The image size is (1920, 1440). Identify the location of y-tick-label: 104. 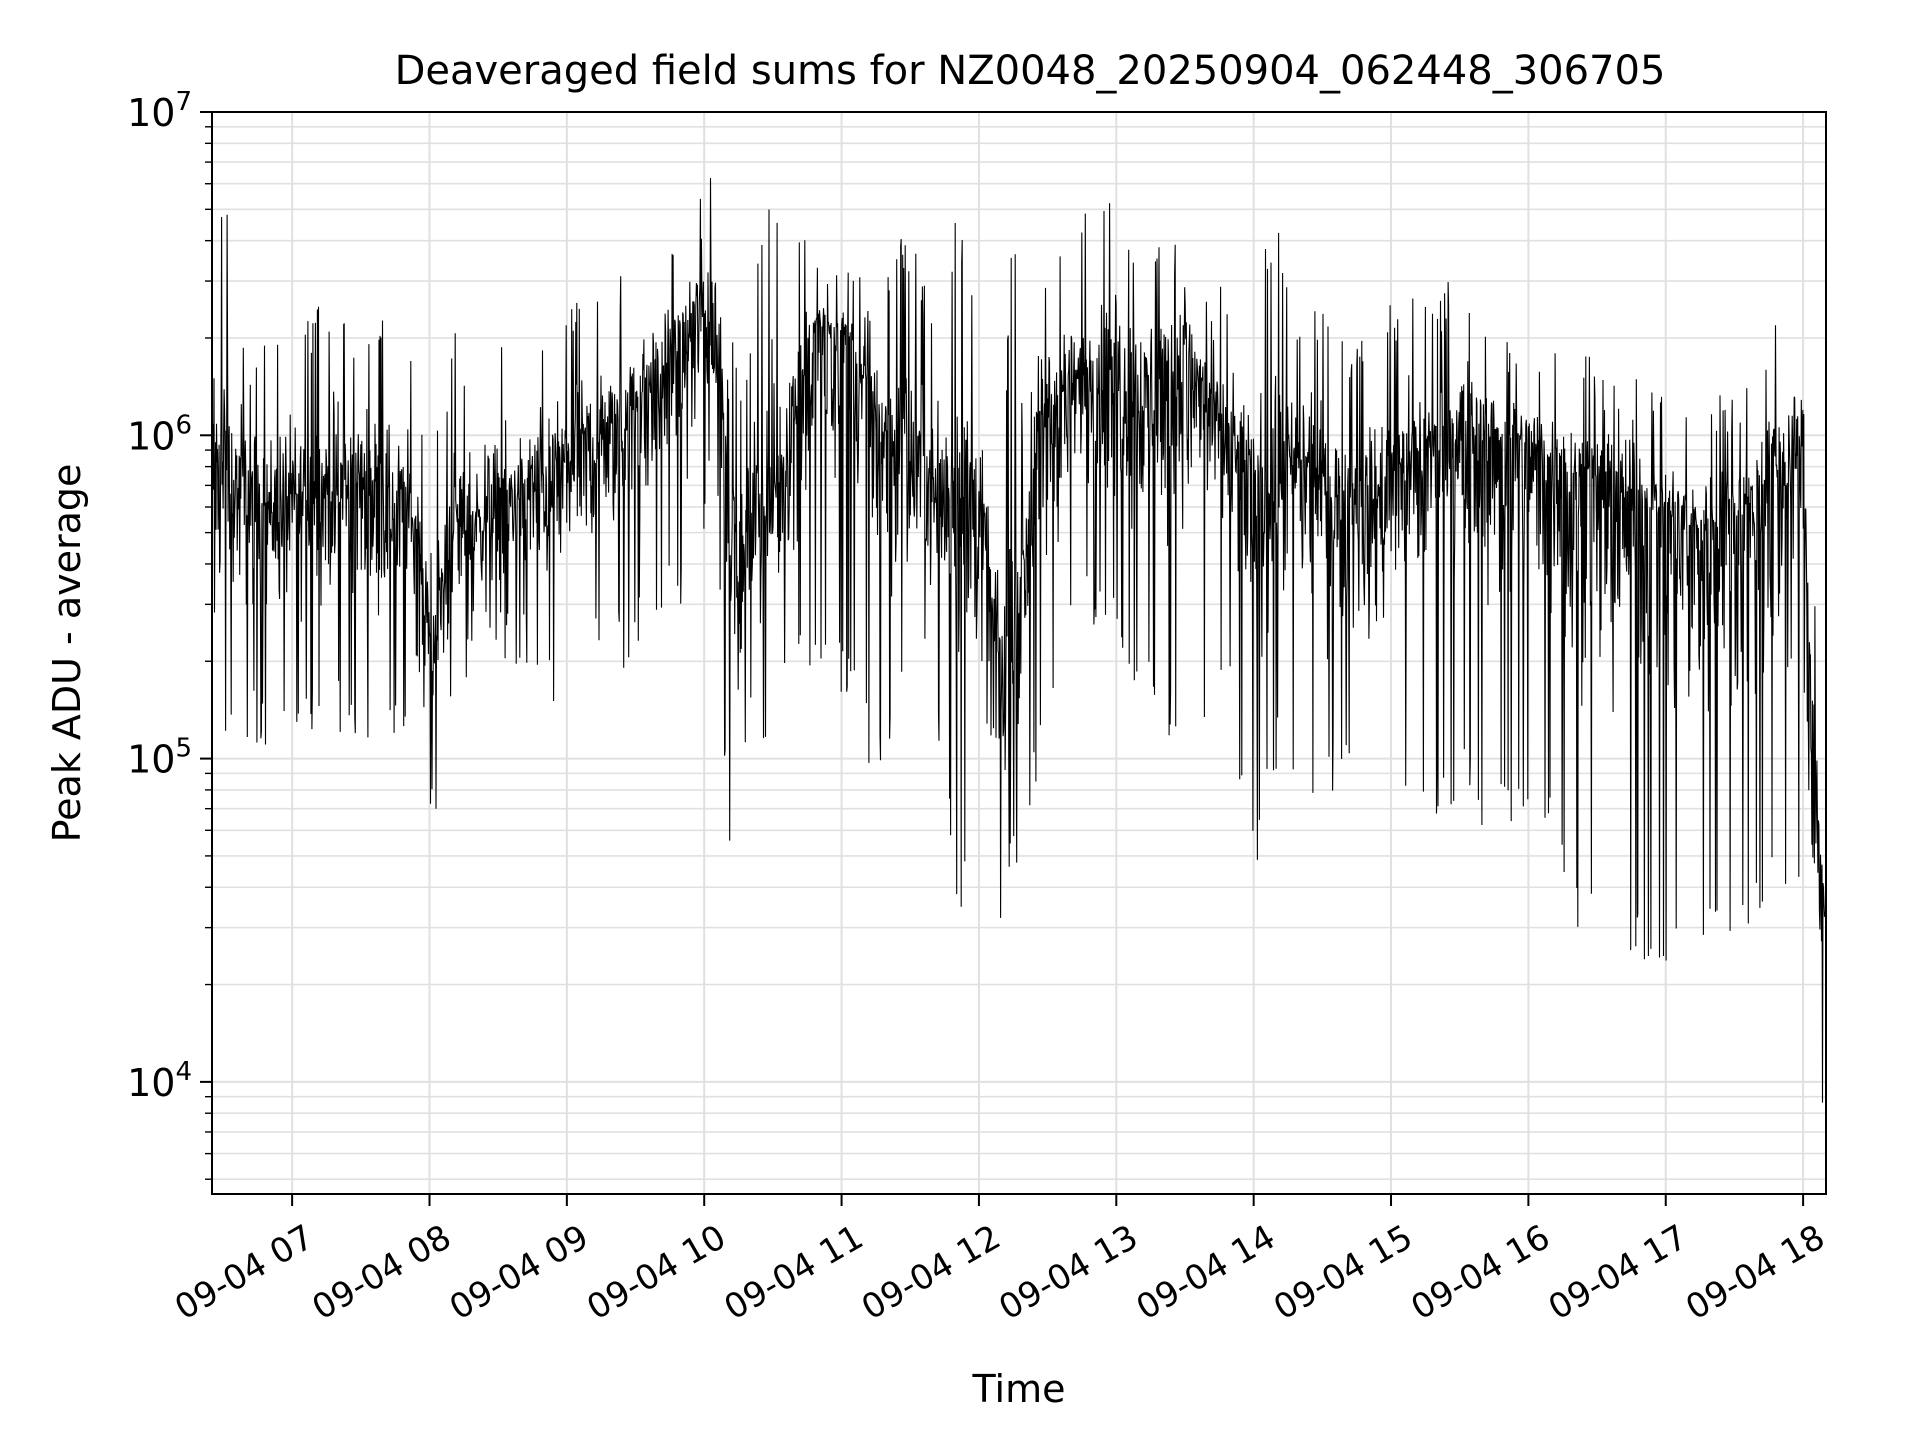
(159, 1081).